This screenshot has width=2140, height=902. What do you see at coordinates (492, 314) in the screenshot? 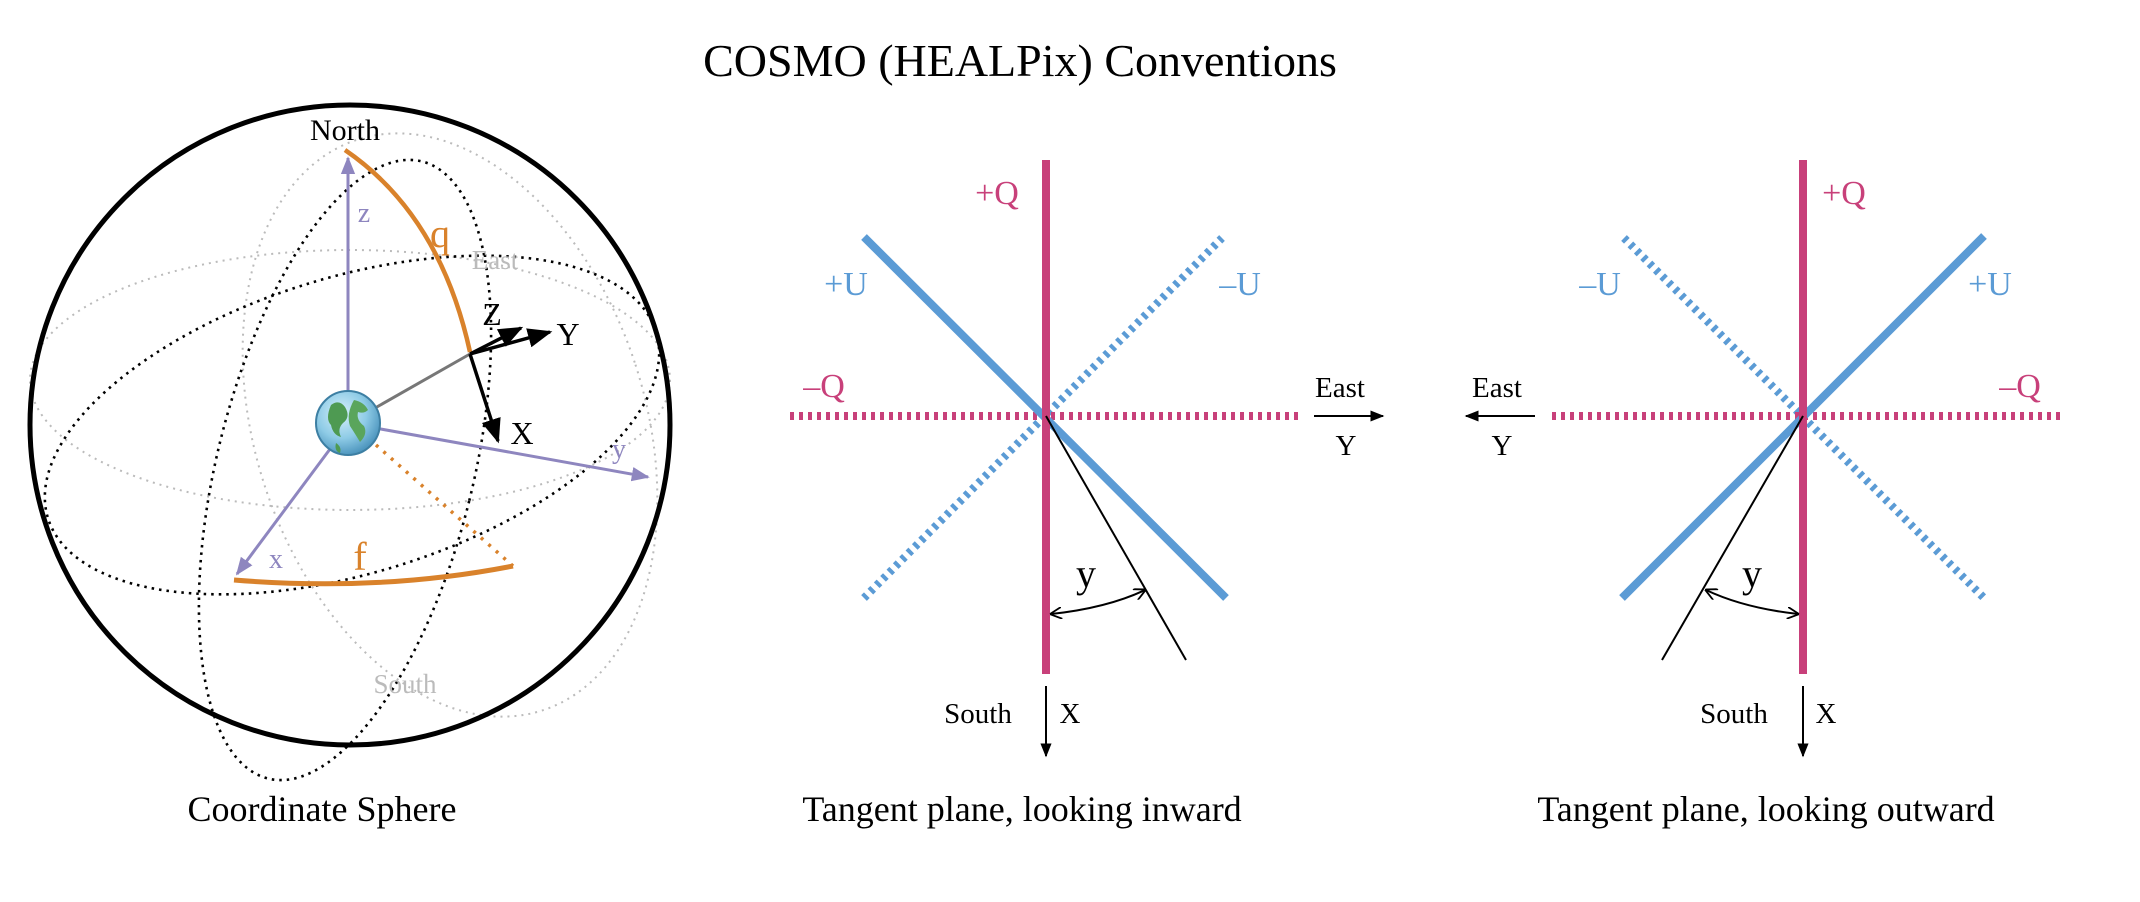
I see `basis-Z-label: Z` at bounding box center [492, 314].